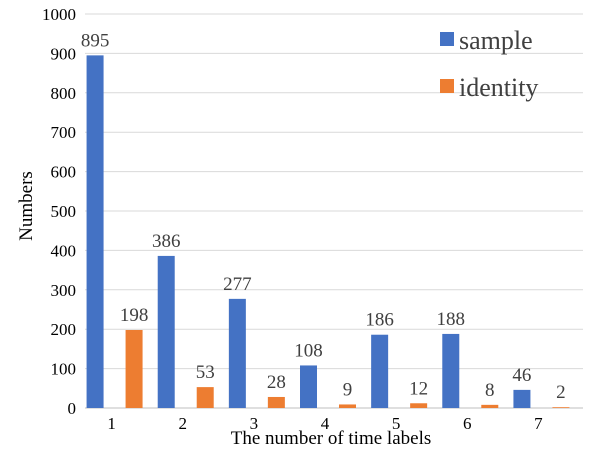 The image size is (605, 451). What do you see at coordinates (166, 241) in the screenshot?
I see `data-label-sample: 386` at bounding box center [166, 241].